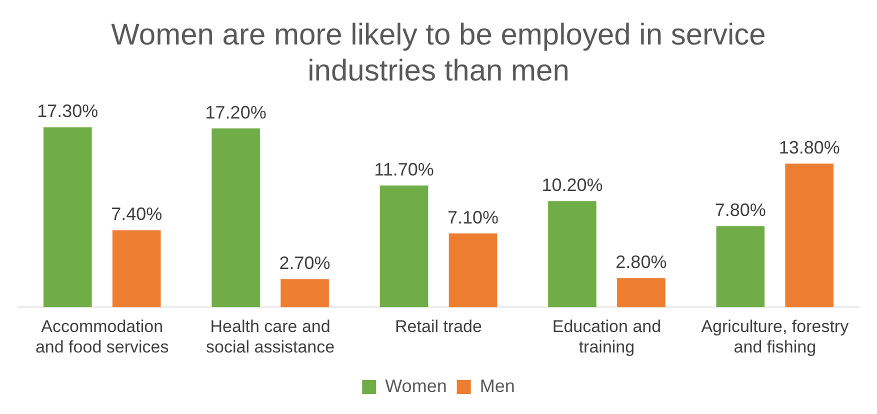 The height and width of the screenshot is (414, 877). I want to click on data-label: 17.20%, so click(235, 112).